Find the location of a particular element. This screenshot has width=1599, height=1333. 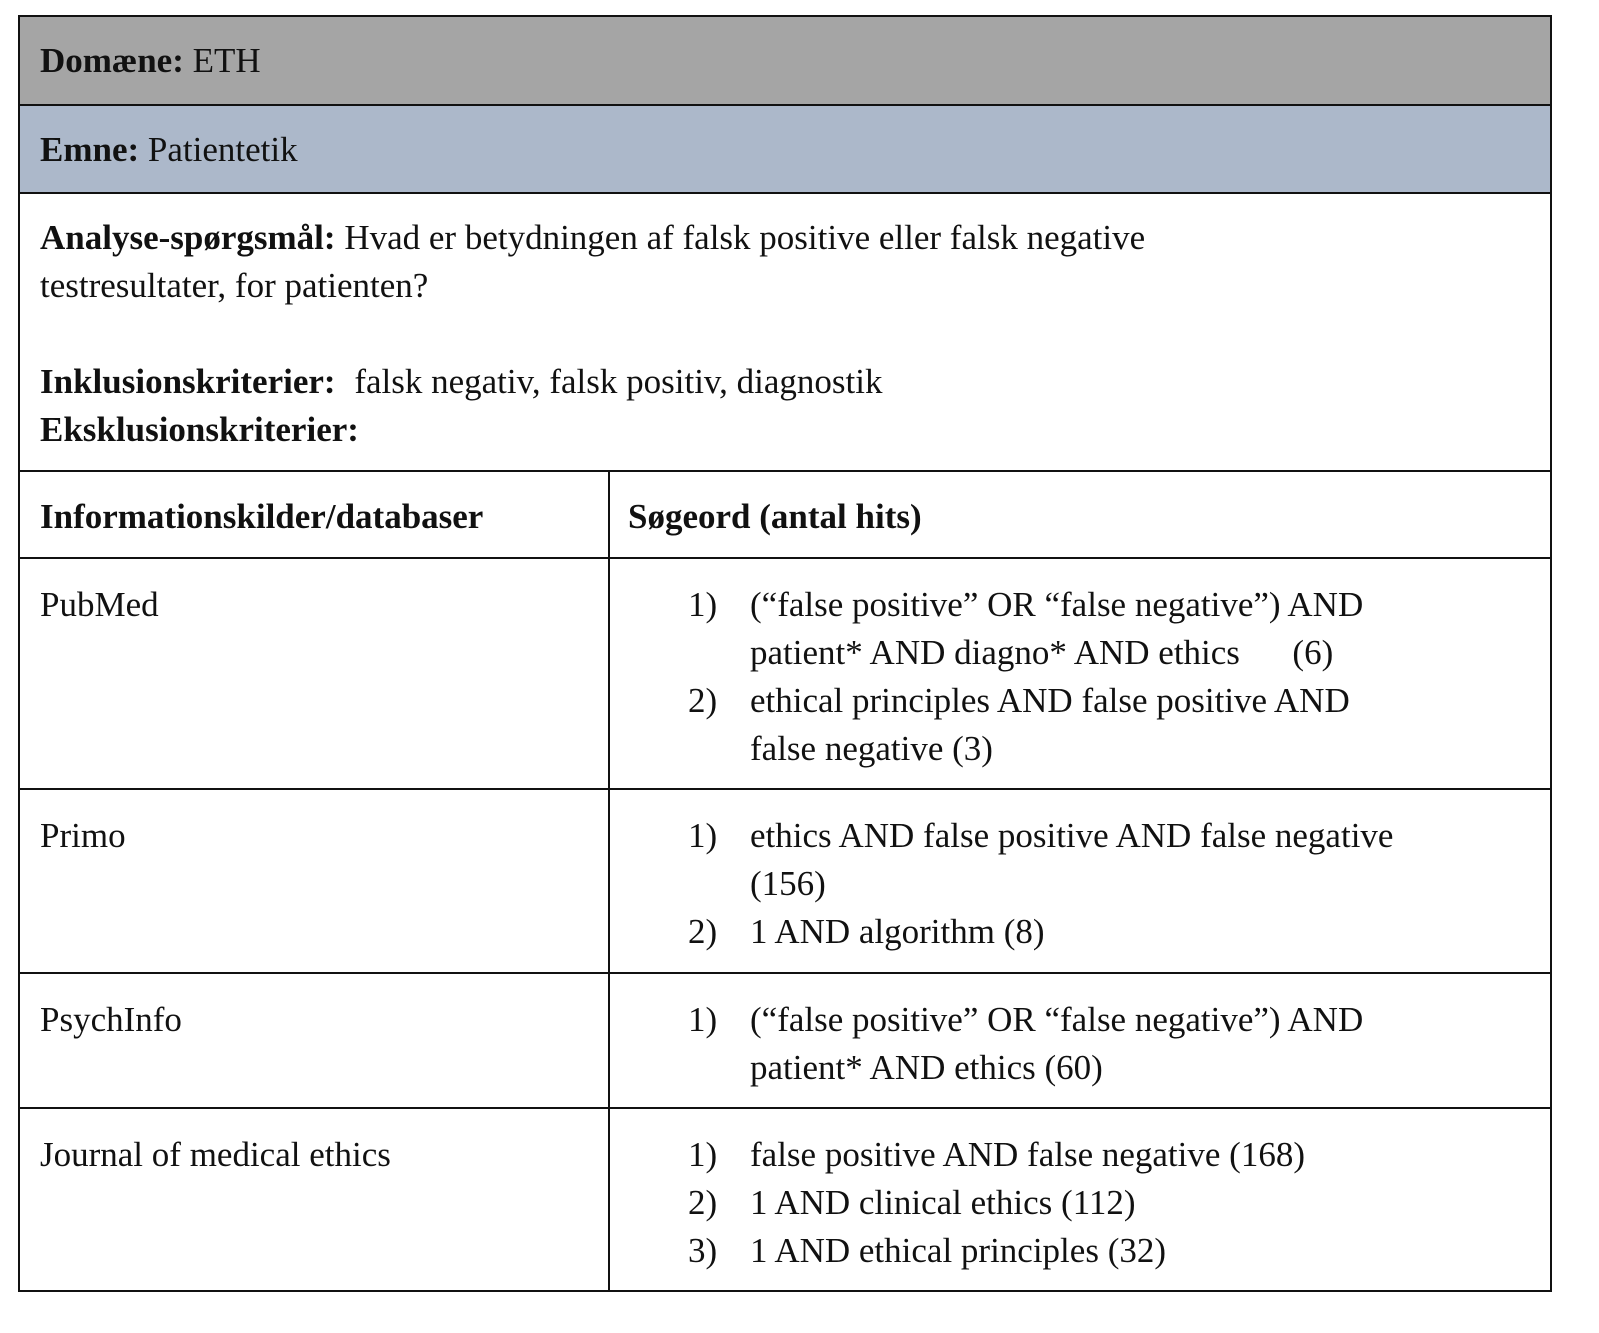

query-text: 1 AND clinical ethics (112) is located at coordinates (943, 1202).